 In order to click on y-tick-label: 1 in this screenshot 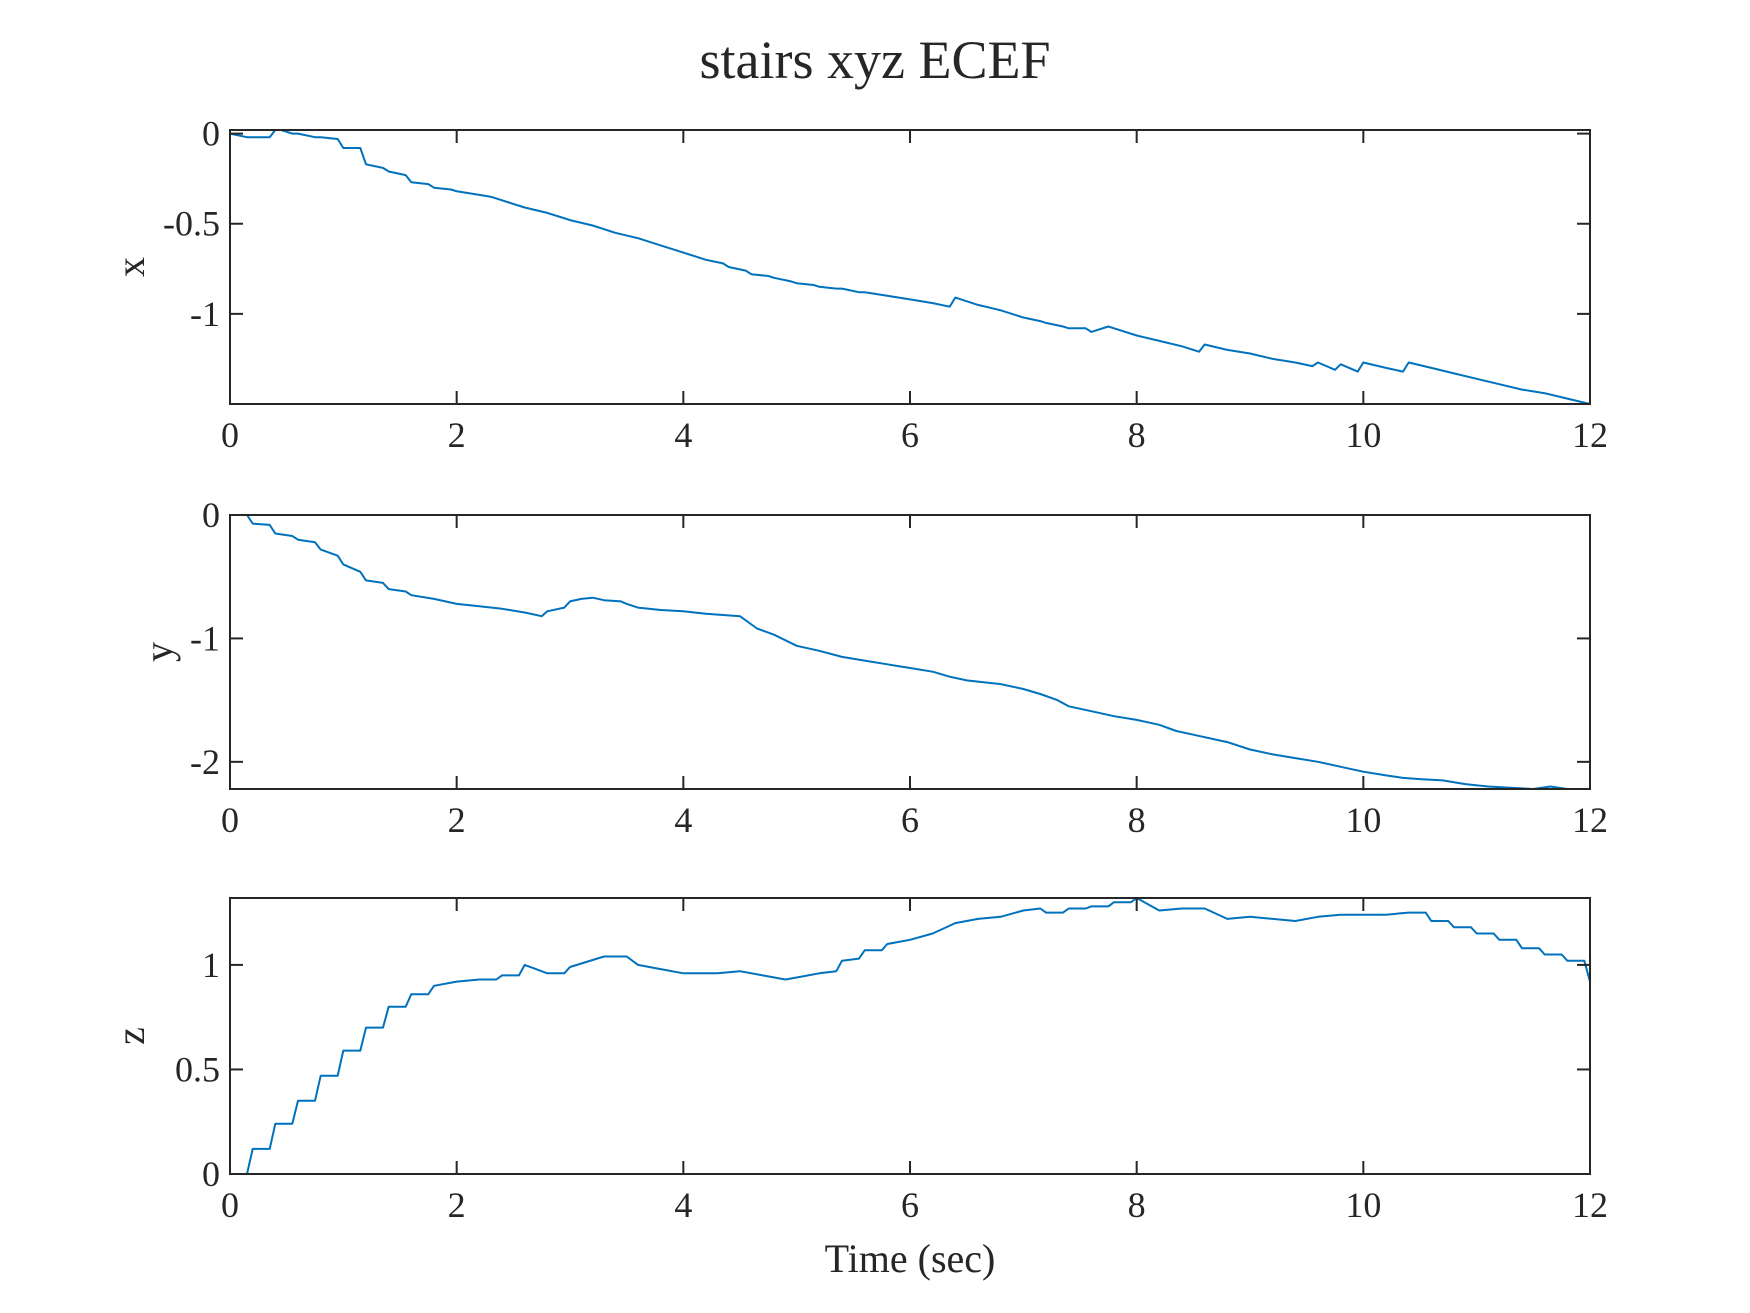, I will do `click(211, 965)`.